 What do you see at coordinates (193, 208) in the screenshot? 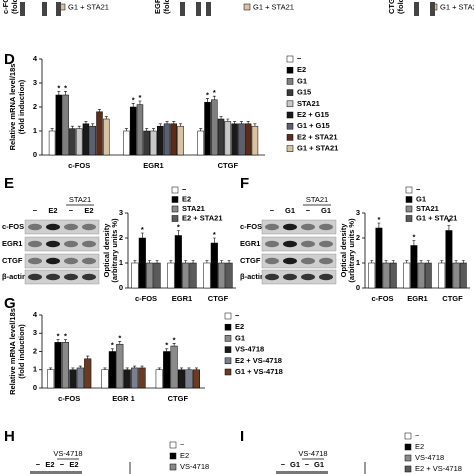
I see `legend-label: STA21` at bounding box center [193, 208].